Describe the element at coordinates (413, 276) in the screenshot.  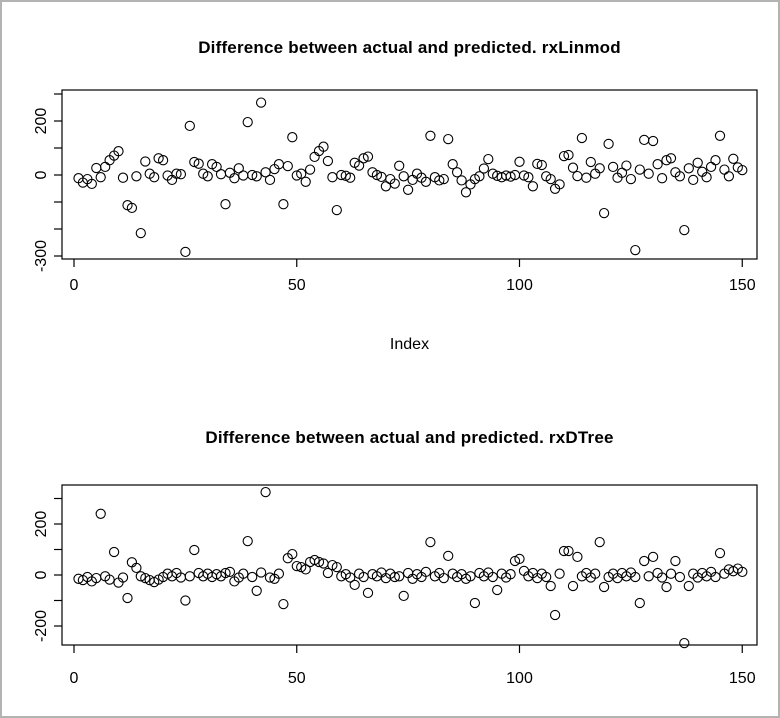
I see `x-axis: 0 50 100 150` at that location.